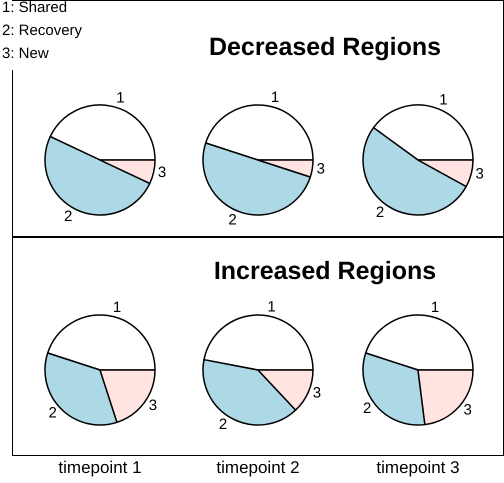  What do you see at coordinates (100, 468) in the screenshot?
I see `text: timepoint 1` at bounding box center [100, 468].